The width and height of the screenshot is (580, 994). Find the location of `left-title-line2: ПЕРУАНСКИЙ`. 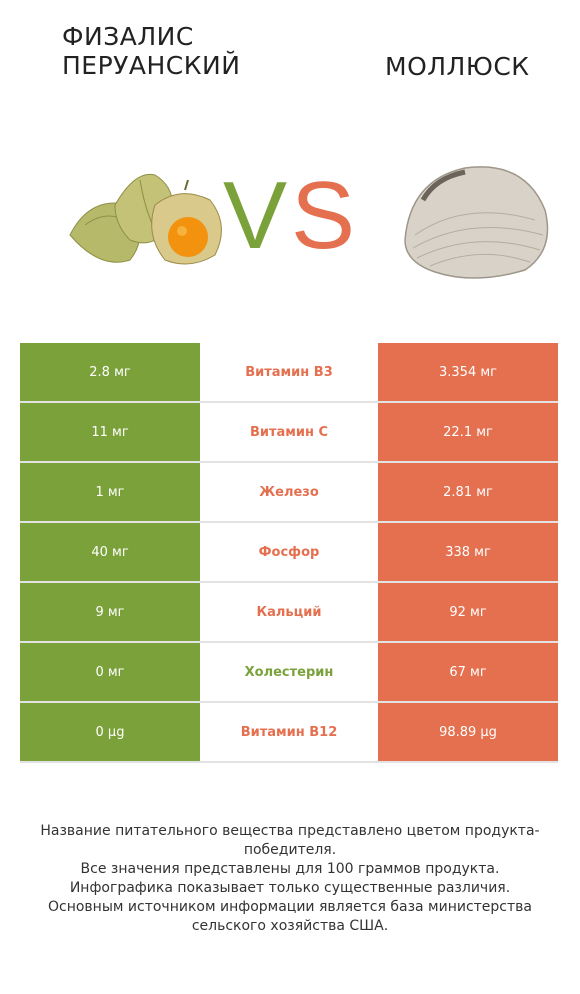

left-title-line2: ПЕРУАНСКИЙ is located at coordinates (151, 65).